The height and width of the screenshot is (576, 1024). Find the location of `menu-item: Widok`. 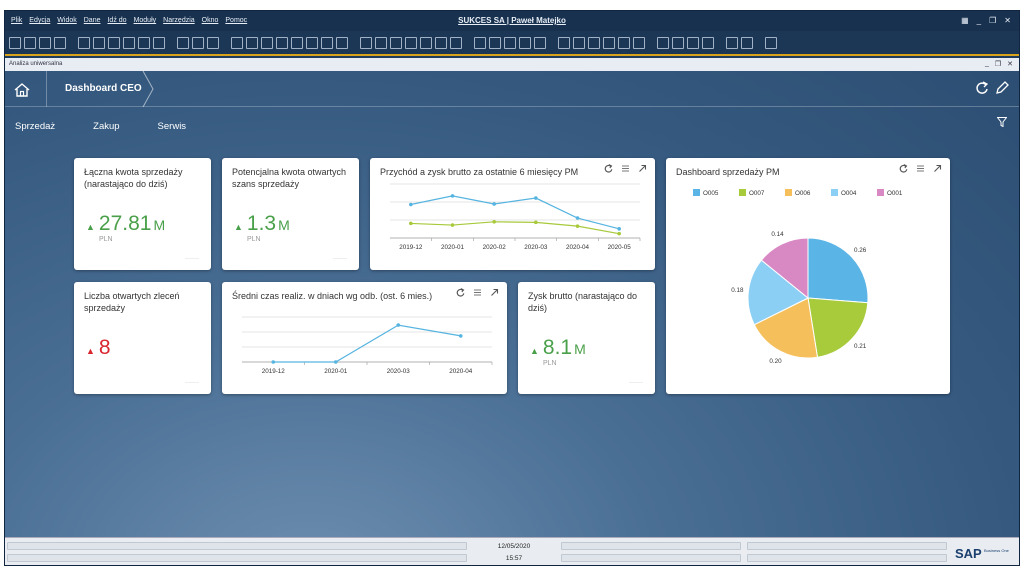

menu-item: Widok is located at coordinates (67, 20).